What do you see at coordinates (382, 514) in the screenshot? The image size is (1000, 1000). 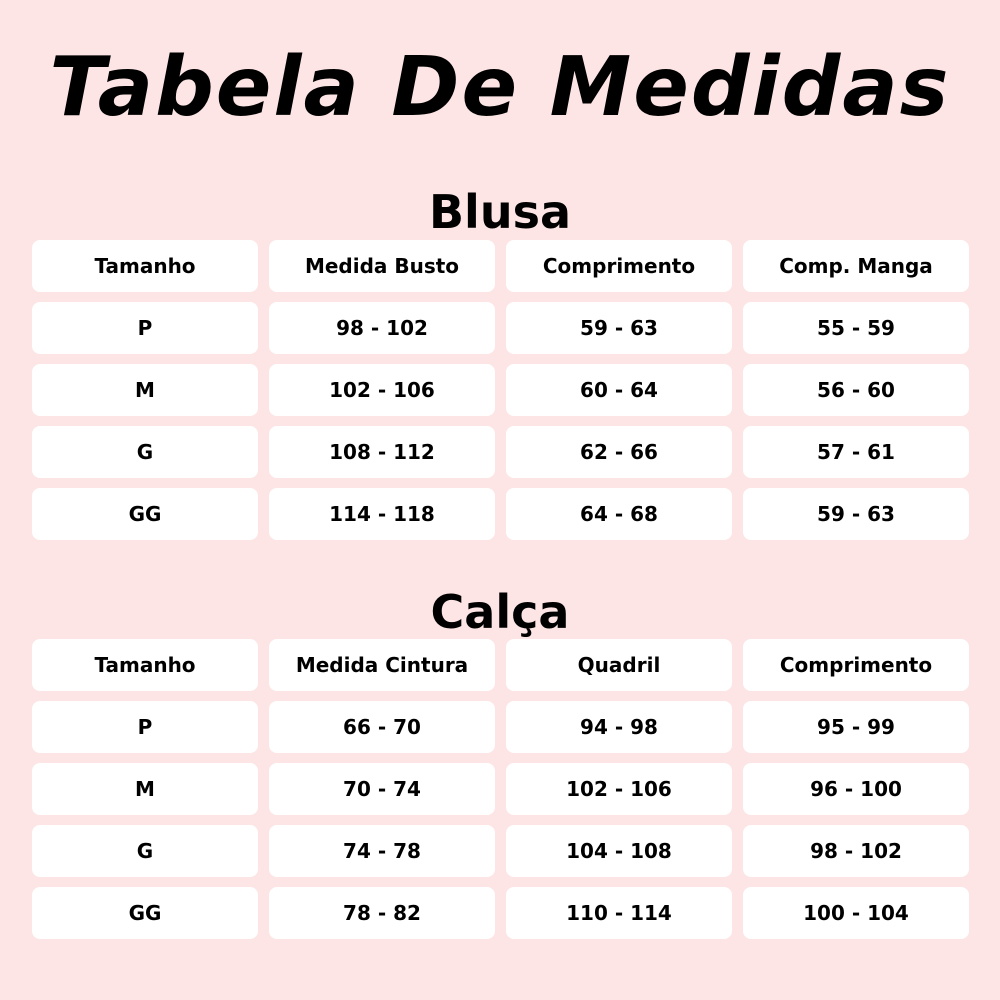 I see `table-cell: 114 - 118` at bounding box center [382, 514].